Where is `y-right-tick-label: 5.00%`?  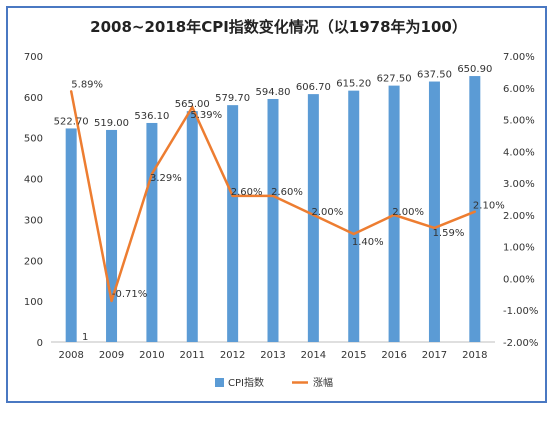 y-right-tick-label: 5.00% is located at coordinates (519, 121).